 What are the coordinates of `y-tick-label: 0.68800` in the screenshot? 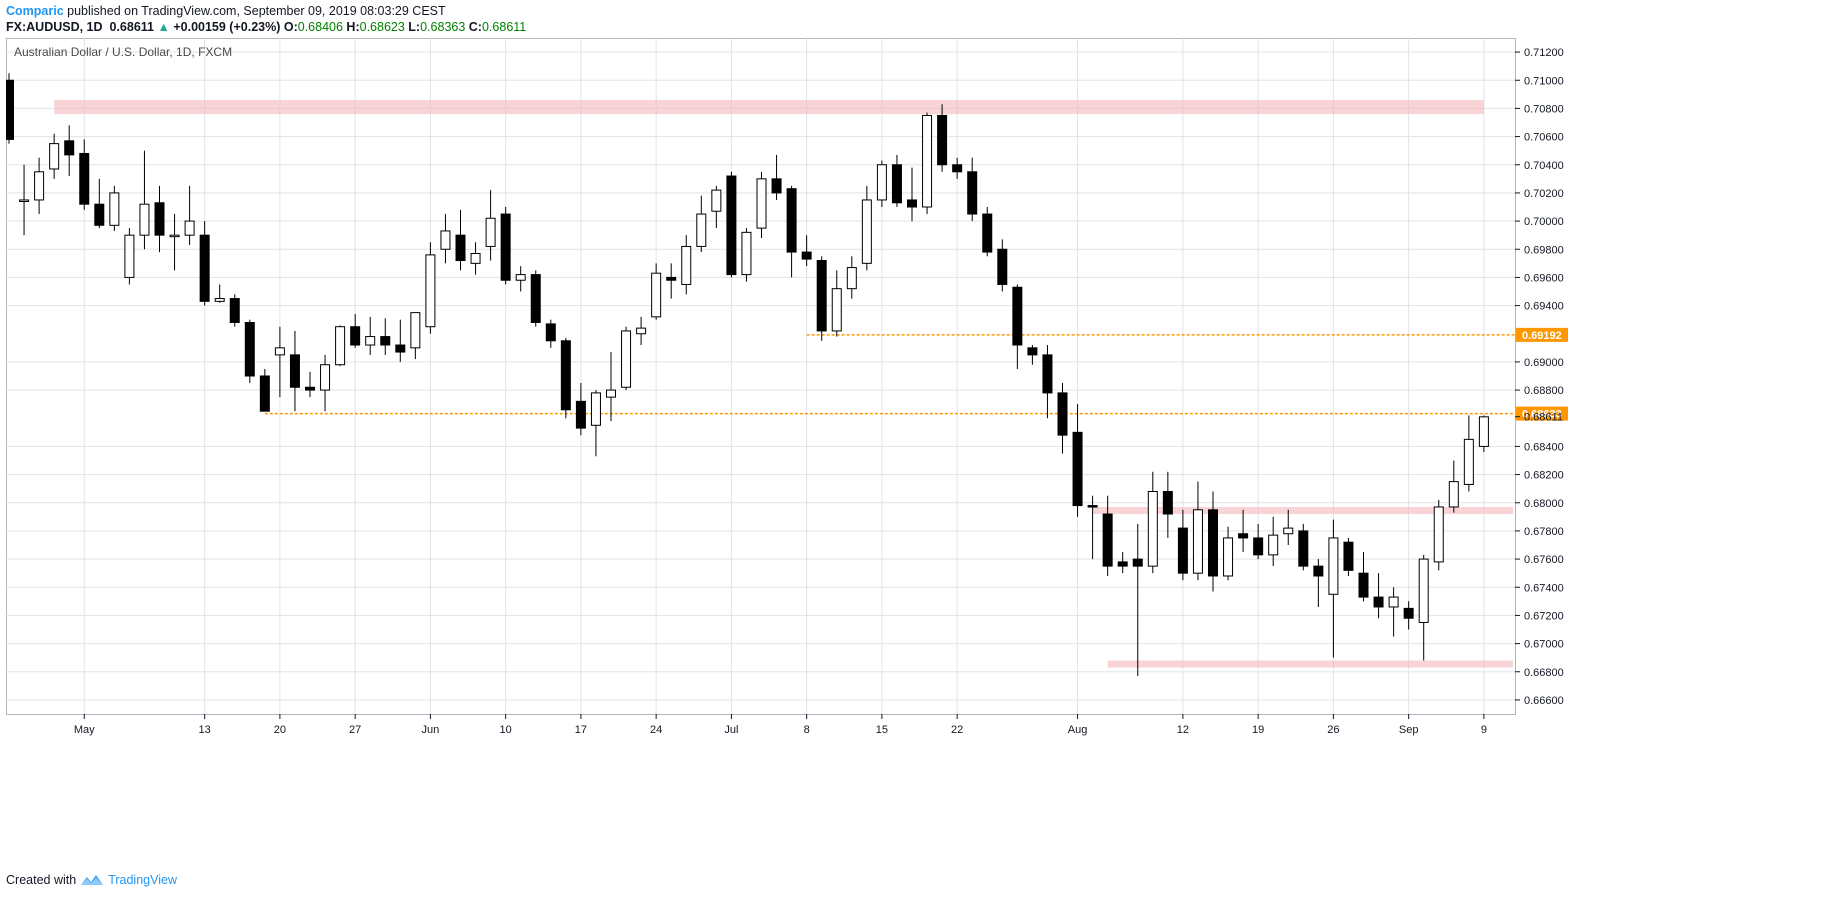 It's located at (1544, 391).